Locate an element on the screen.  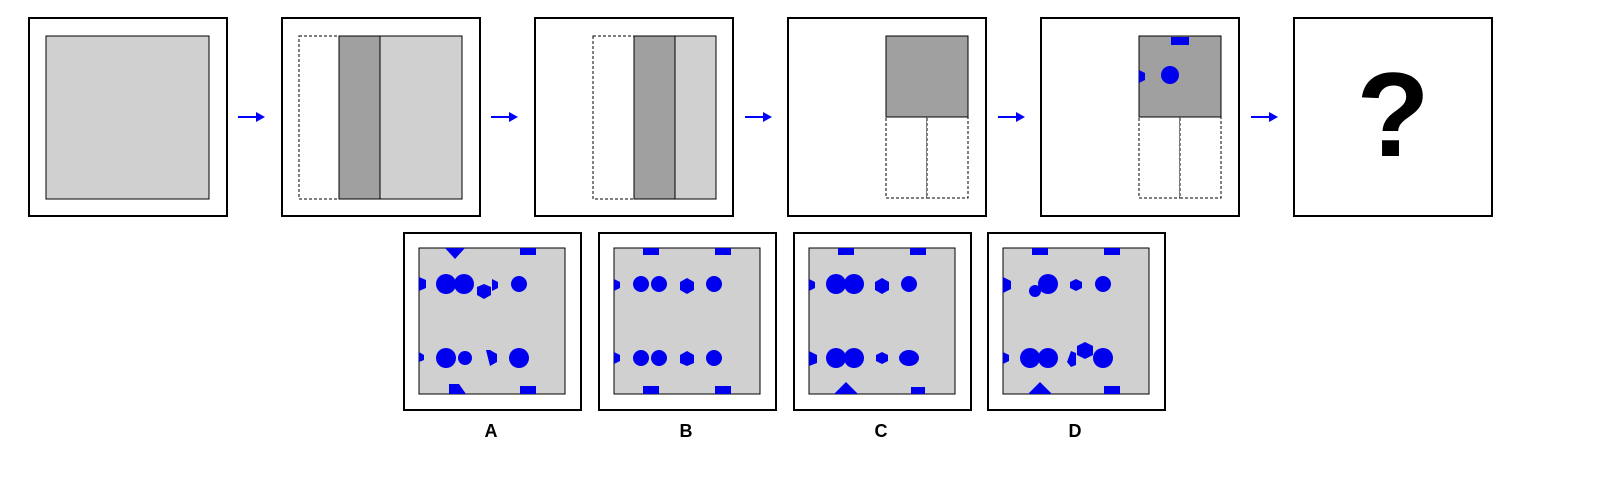
option-d-drawing is located at coordinates (1076, 321).